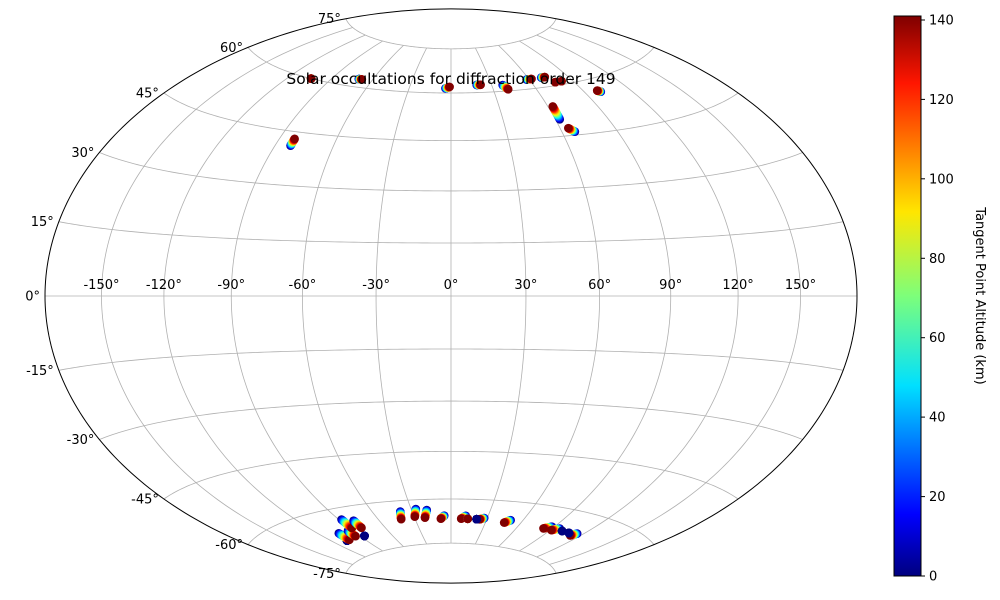 This screenshot has width=1000, height=600. I want to click on colorbar-label: Tangent Point Altitude (km), so click(979, 295).